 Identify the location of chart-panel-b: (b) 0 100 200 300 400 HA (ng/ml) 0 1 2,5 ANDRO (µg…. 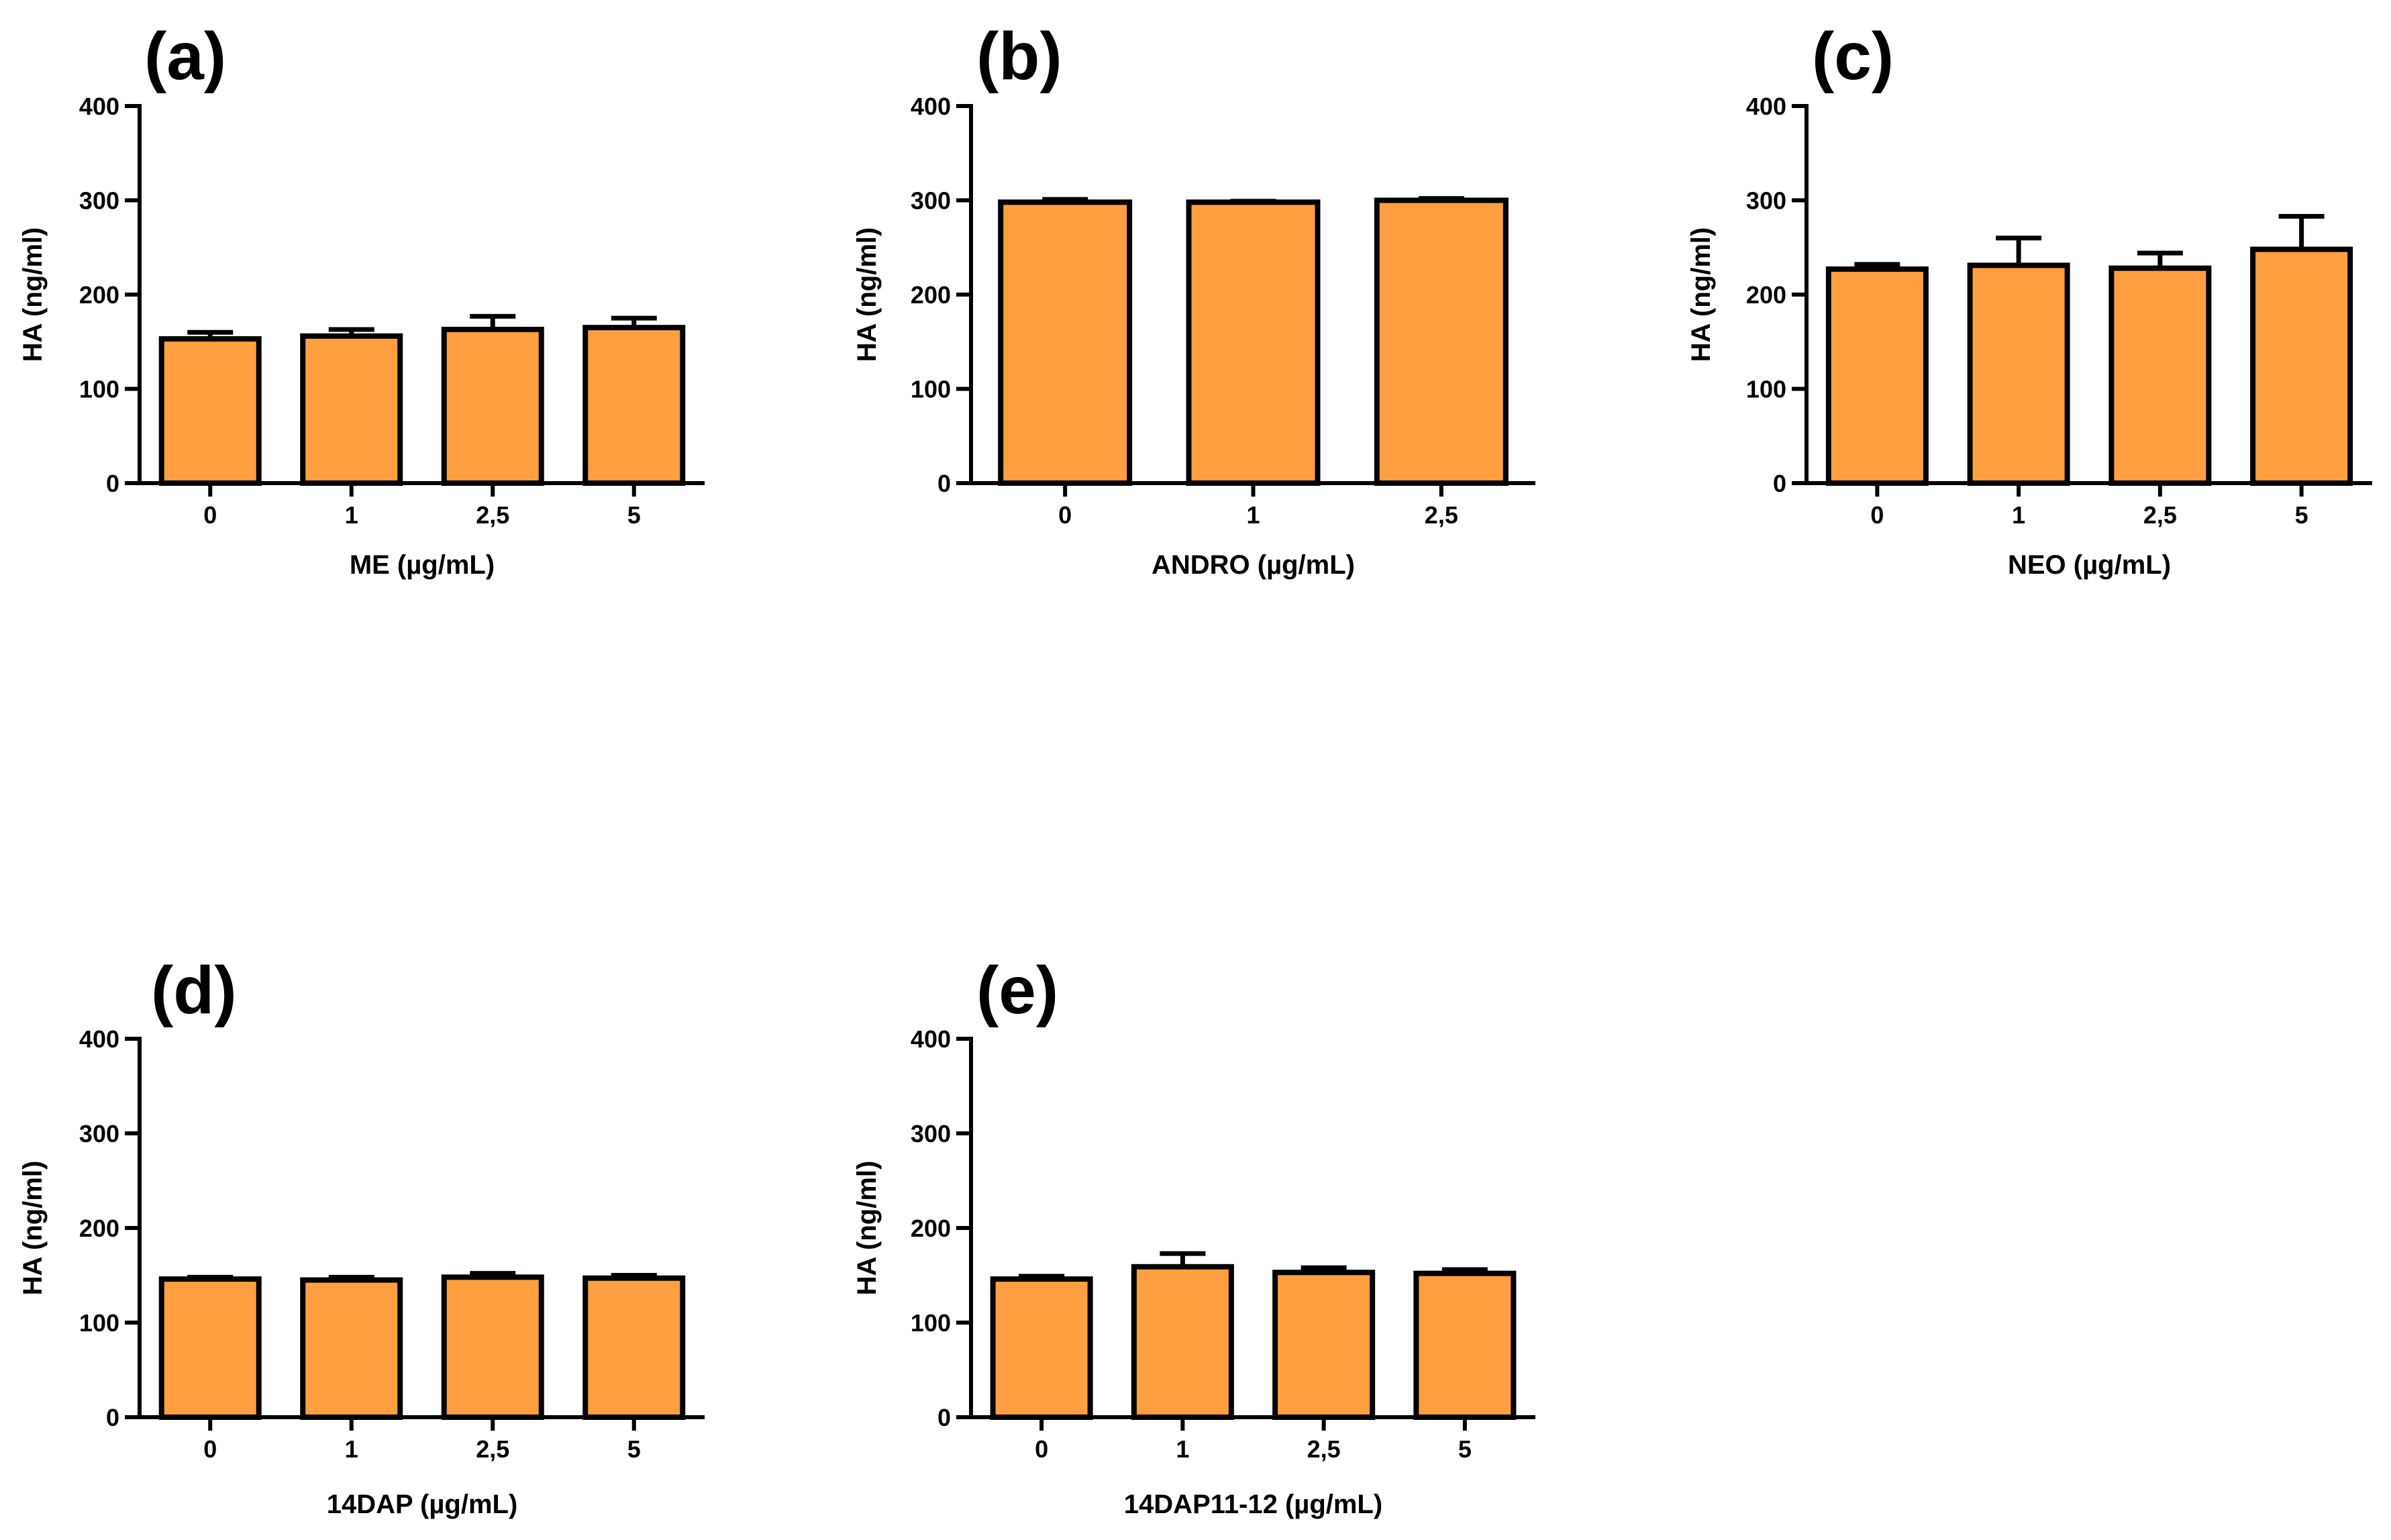
(1193, 299).